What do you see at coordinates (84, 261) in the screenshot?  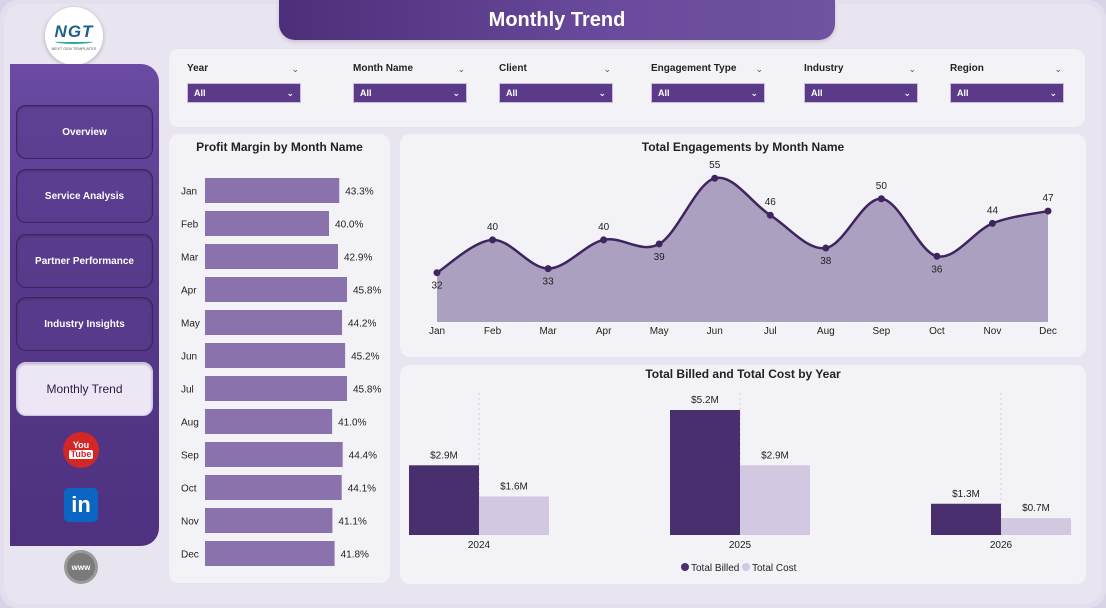 I see `nav-partner-performance-button: Partner Performance` at bounding box center [84, 261].